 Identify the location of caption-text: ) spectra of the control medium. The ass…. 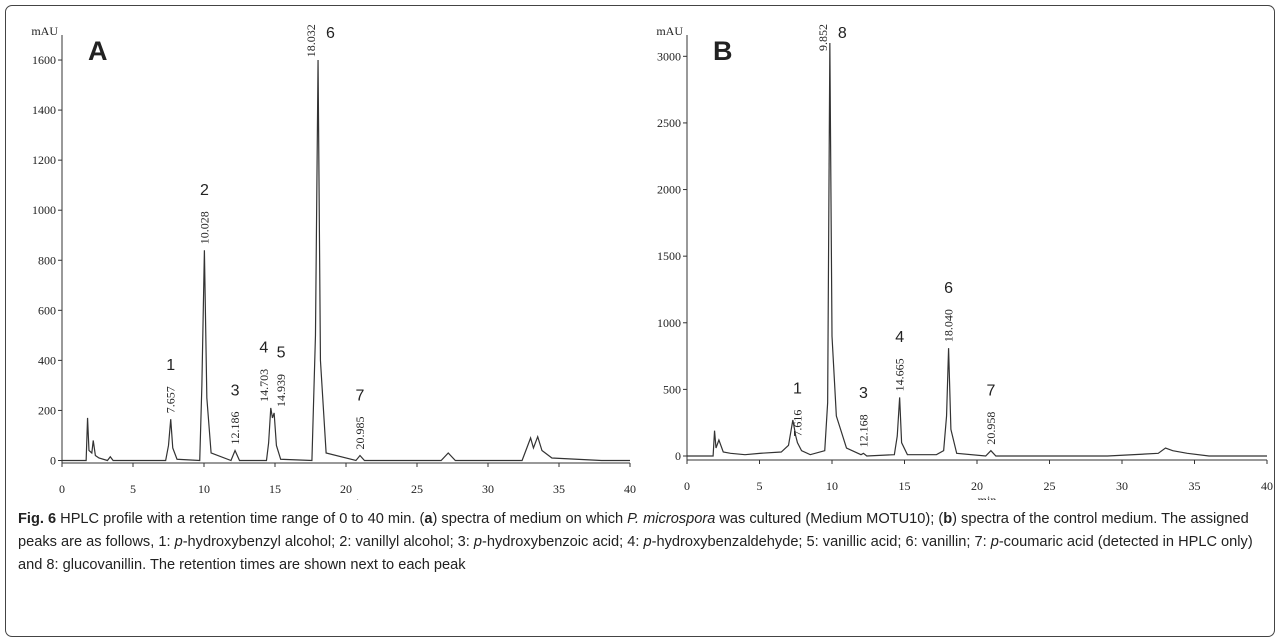
(635, 530).